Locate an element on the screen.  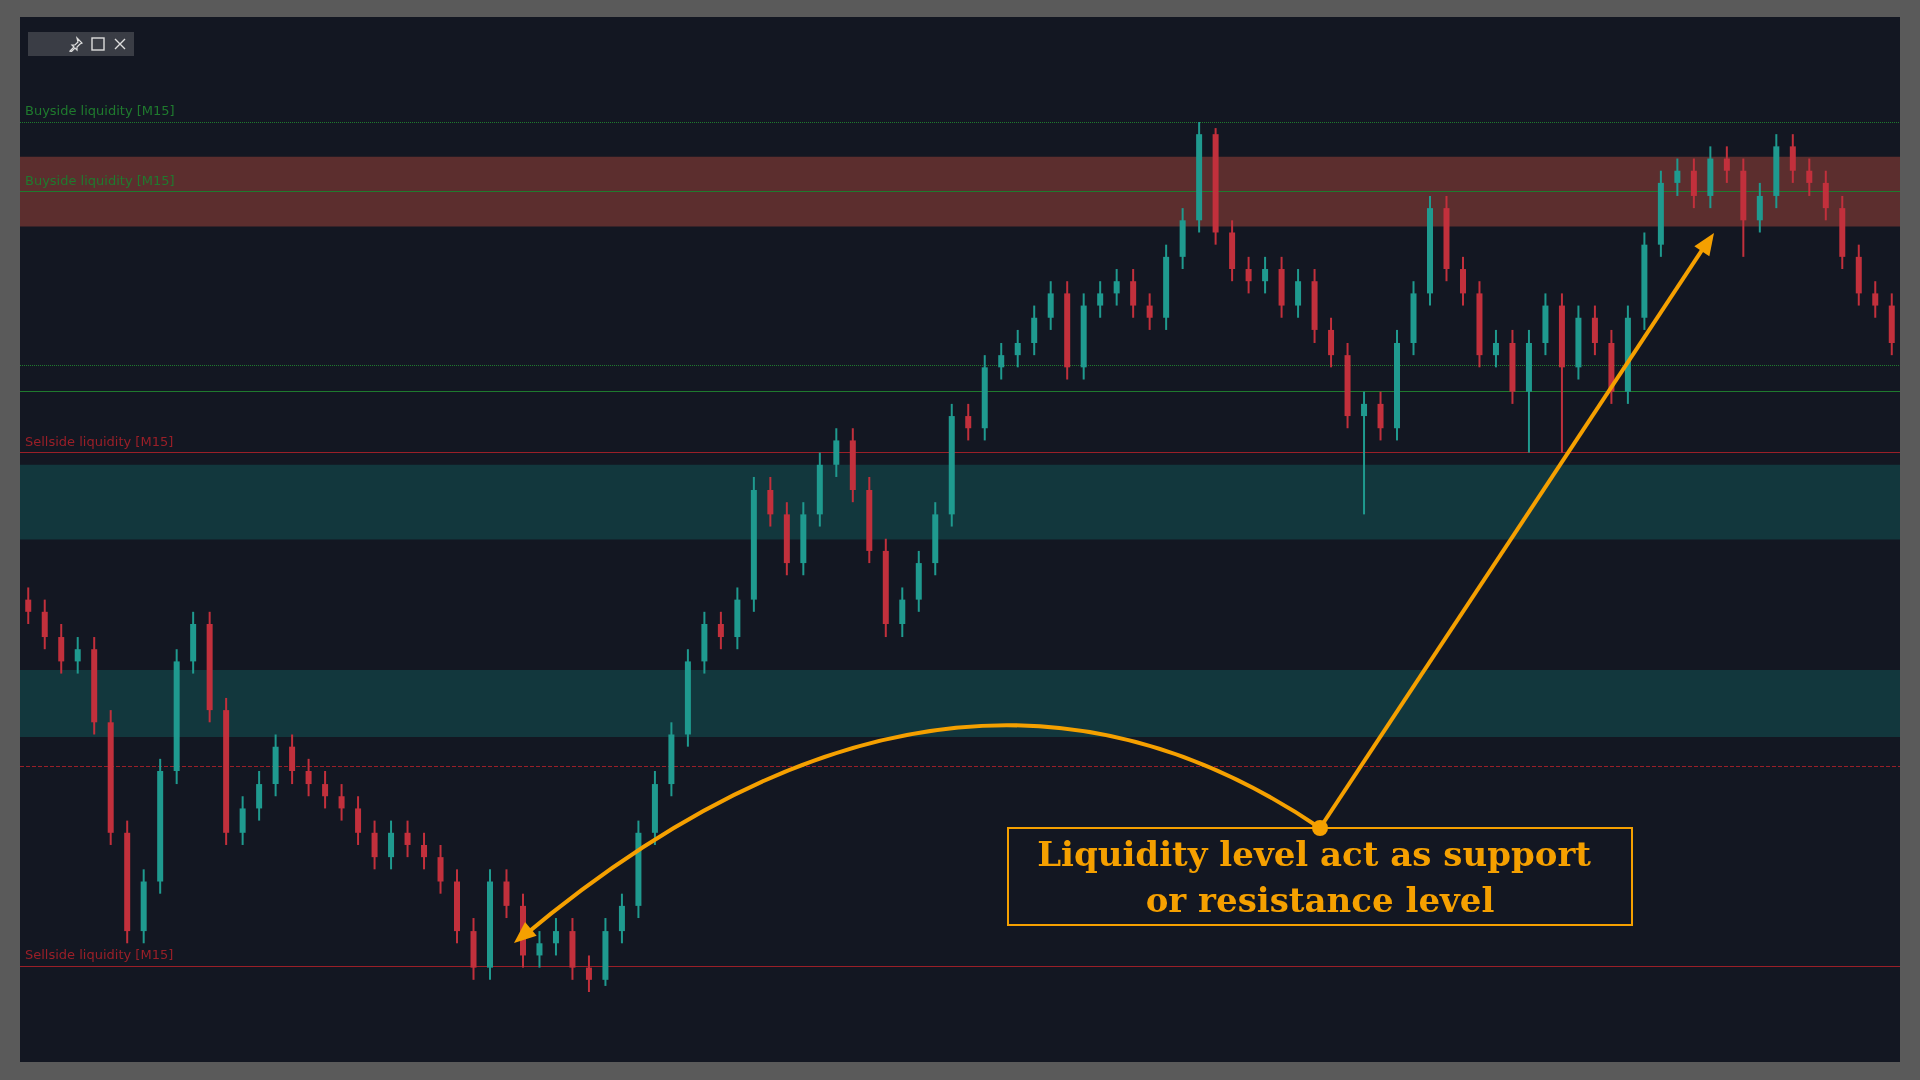
annotation: Liquidity level act as support or resistance level is located at coordinates (1320, 876).